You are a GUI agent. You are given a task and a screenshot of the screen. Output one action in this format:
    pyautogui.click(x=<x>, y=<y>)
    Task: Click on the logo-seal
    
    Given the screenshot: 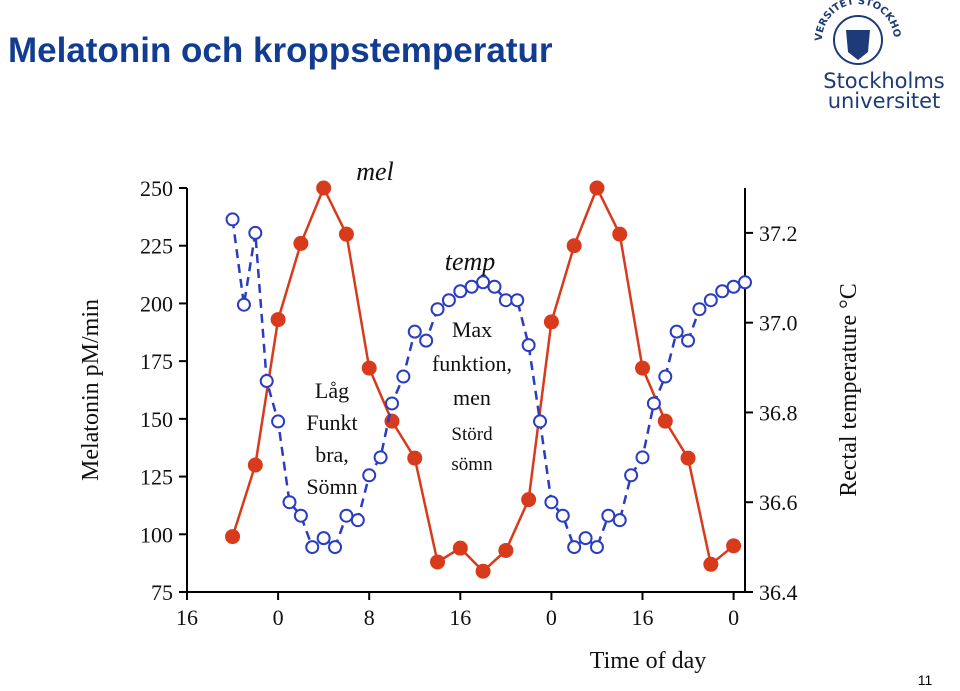 What is the action you would take?
    pyautogui.click(x=858, y=40)
    